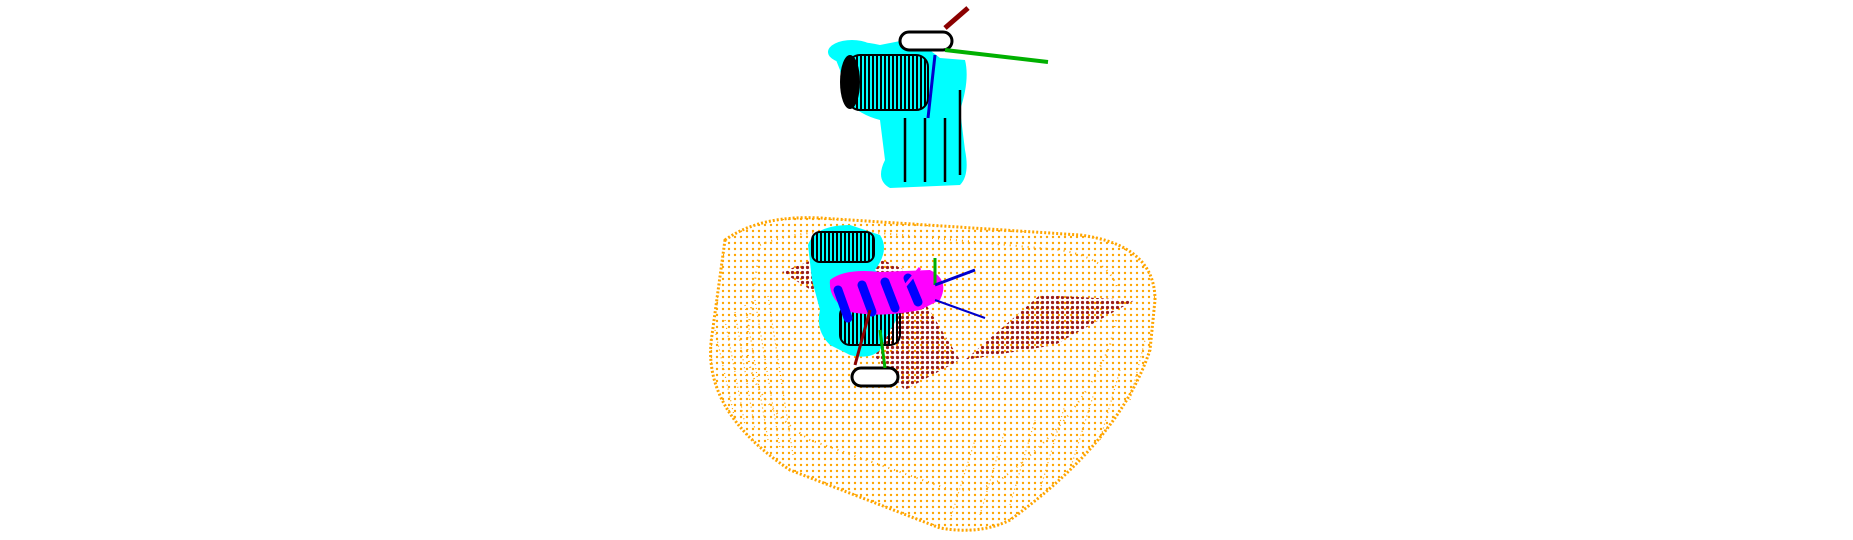 The image size is (1853, 540). Describe the element at coordinates (910, 280) in the screenshot. I see `lower-frame-magenta-axis` at that location.